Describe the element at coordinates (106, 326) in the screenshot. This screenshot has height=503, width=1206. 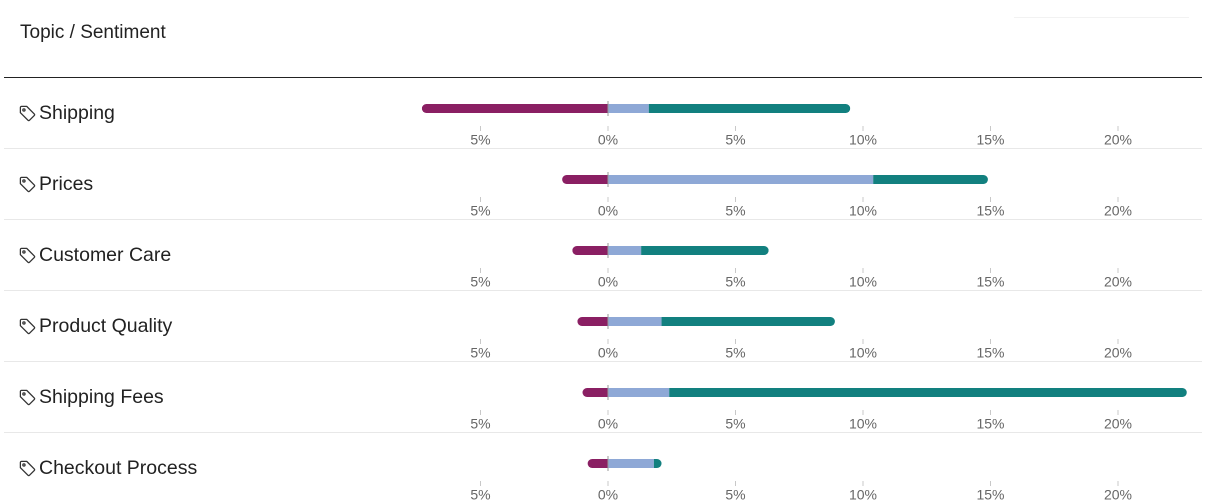
I see `topic-name: Product Quality` at that location.